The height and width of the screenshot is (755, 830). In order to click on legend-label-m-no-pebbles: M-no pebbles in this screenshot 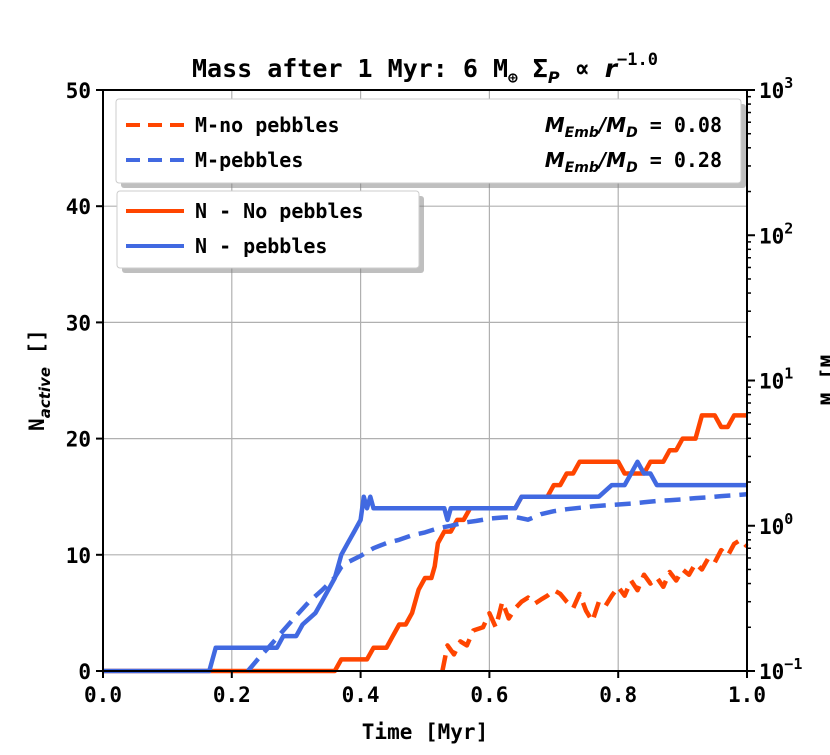, I will do `click(267, 125)`.